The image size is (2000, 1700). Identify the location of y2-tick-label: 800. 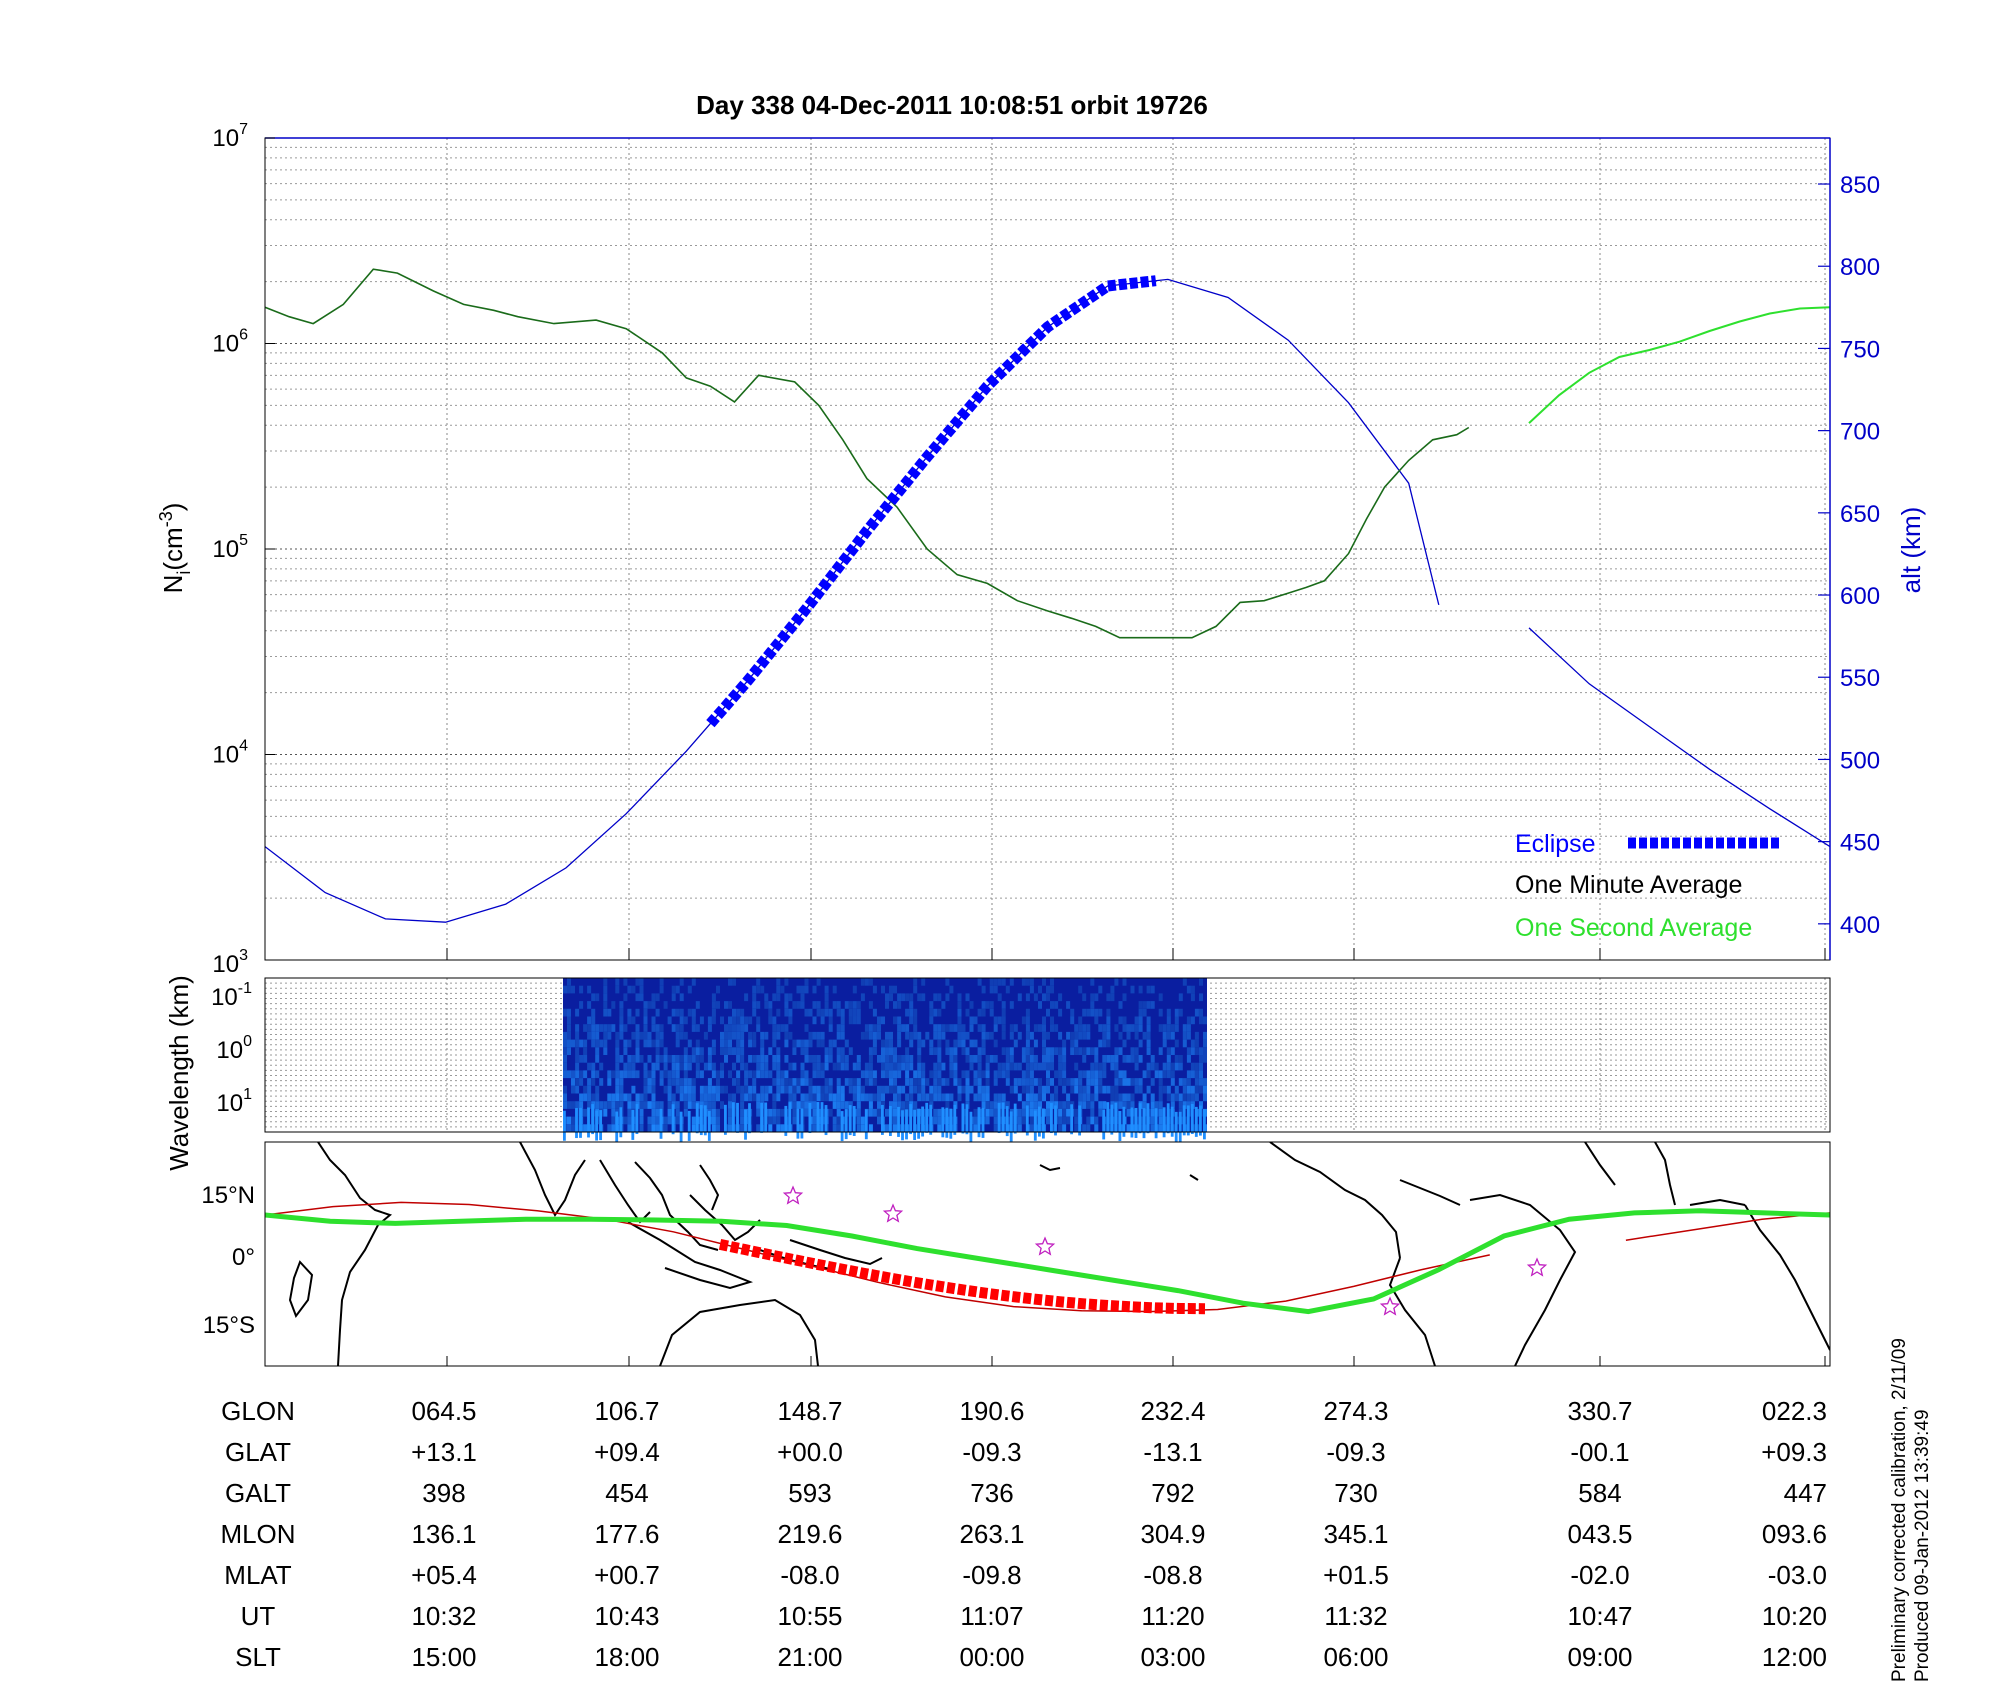
(1860, 267).